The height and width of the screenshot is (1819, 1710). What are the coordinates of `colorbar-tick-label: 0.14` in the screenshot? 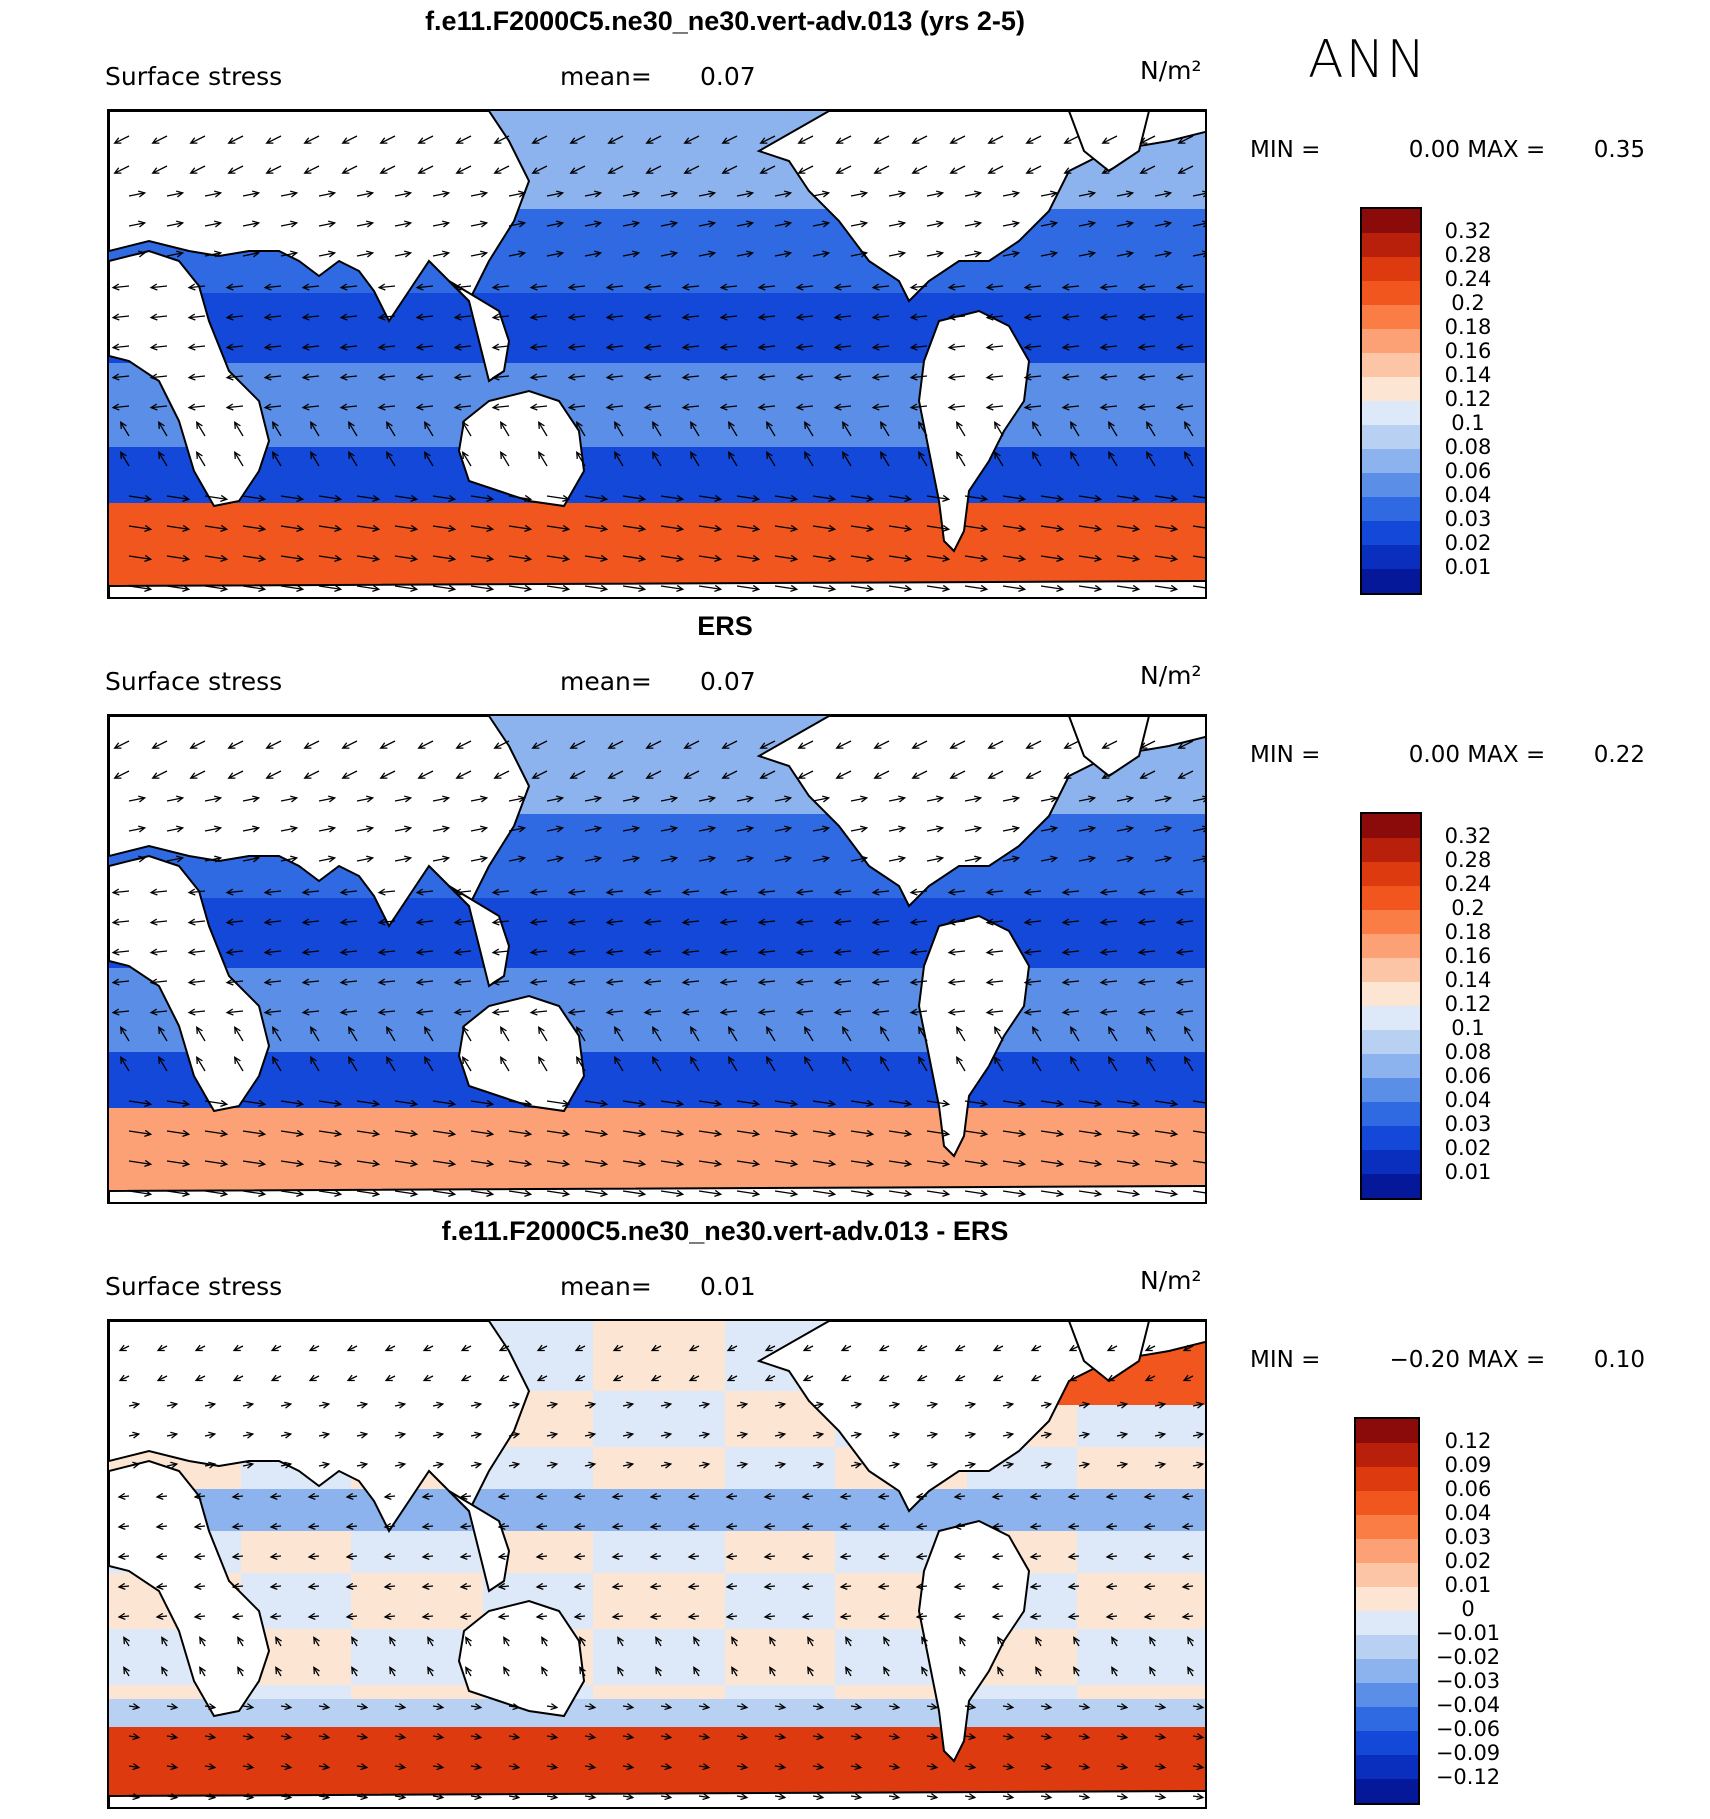 It's located at (1468, 375).